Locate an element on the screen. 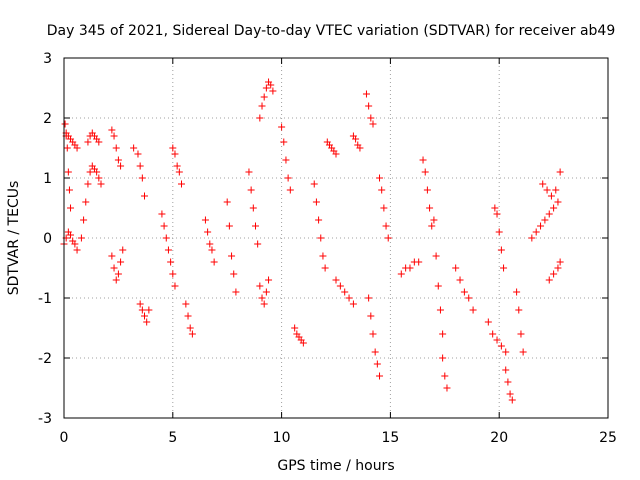 The image size is (640, 480). y-tick-label: 1 is located at coordinates (47, 179).